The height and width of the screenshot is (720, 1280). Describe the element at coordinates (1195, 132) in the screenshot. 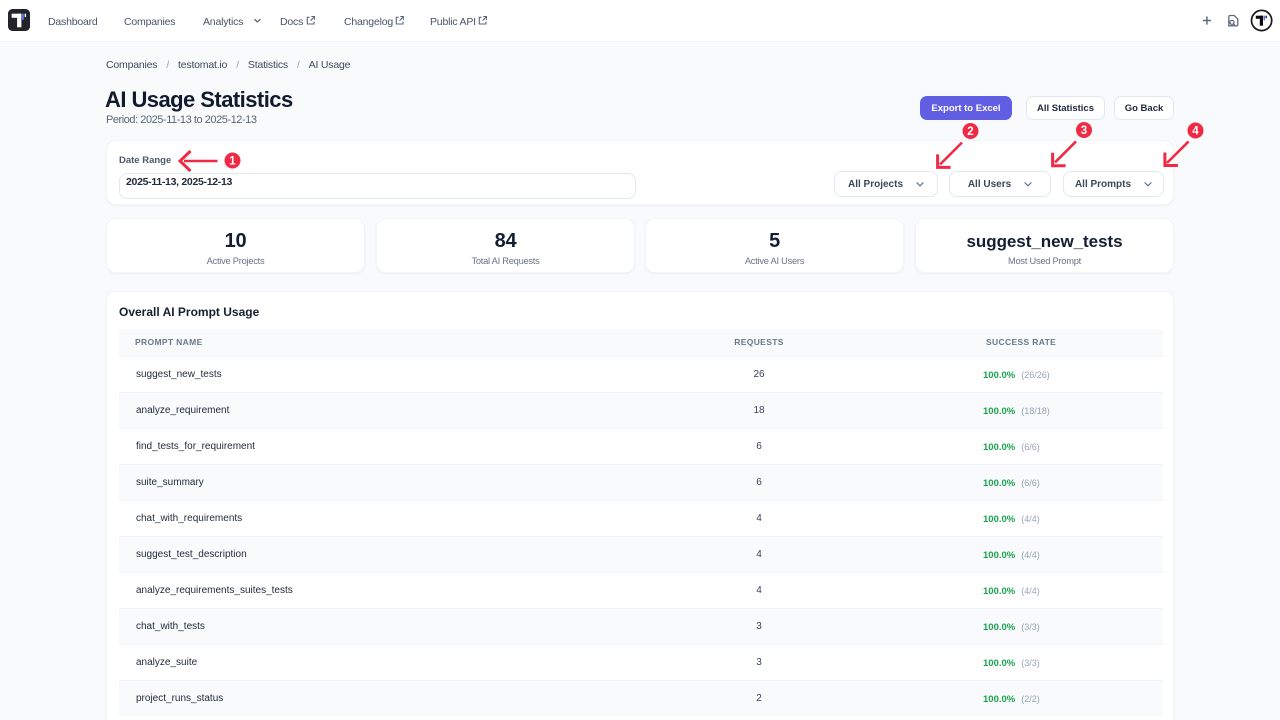

I see `svg-text: 4` at that location.